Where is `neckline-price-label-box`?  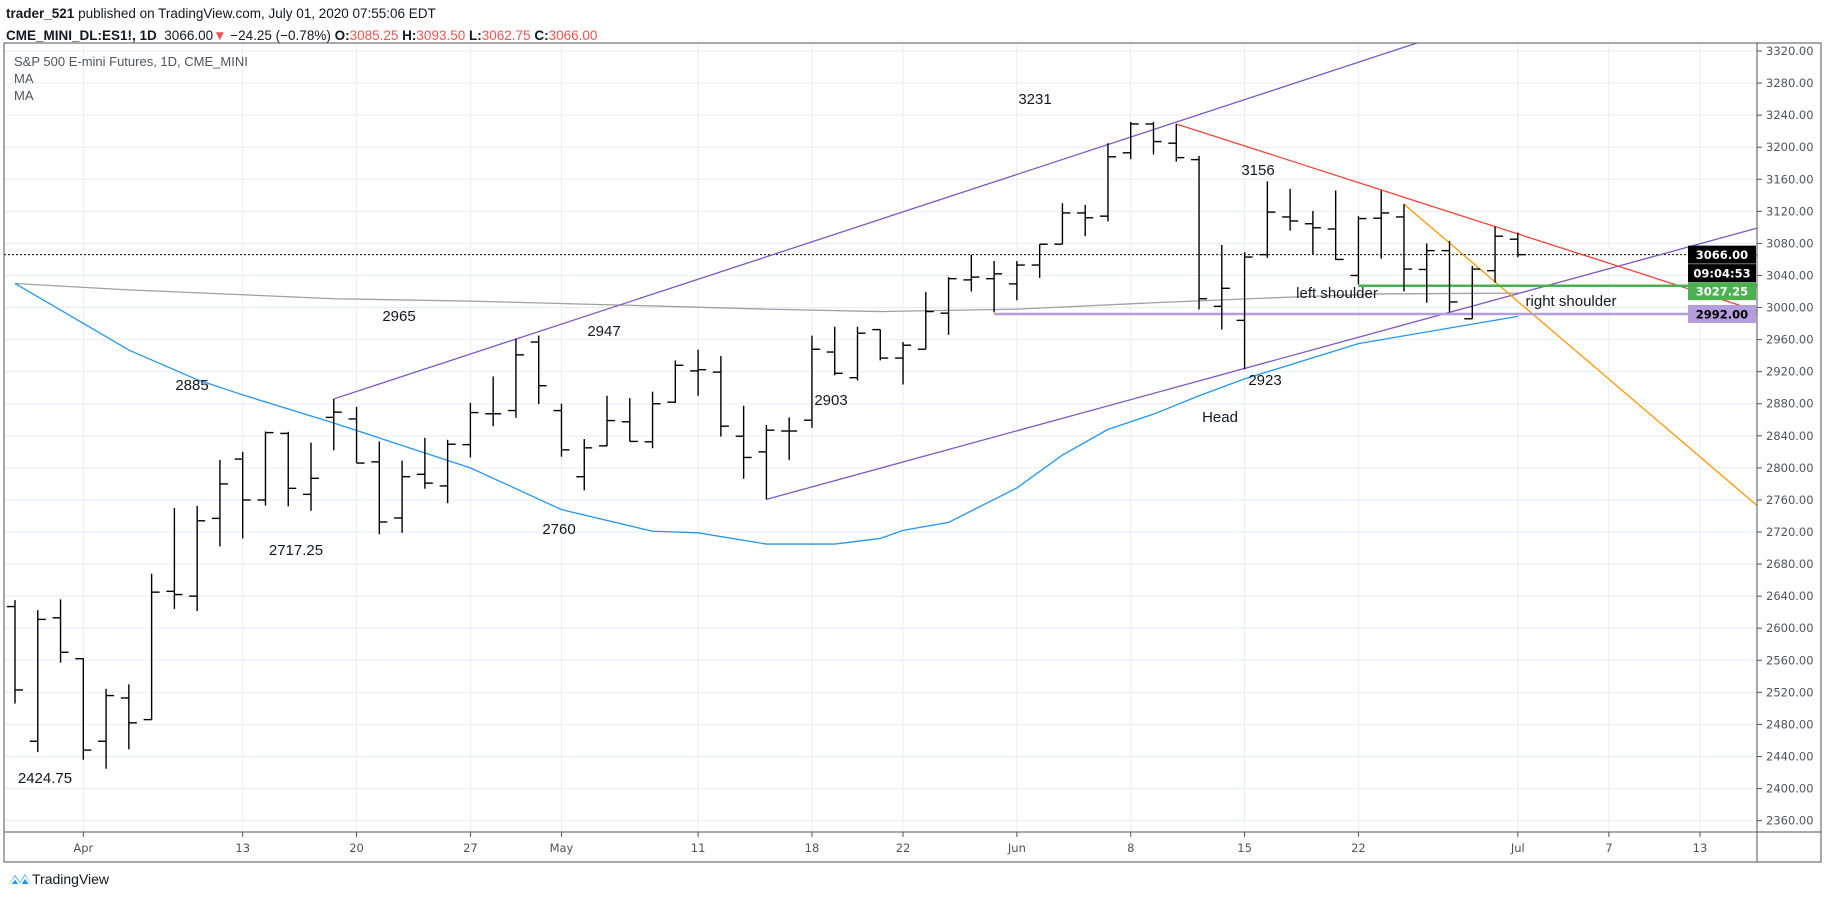 neckline-price-label-box is located at coordinates (1722, 291).